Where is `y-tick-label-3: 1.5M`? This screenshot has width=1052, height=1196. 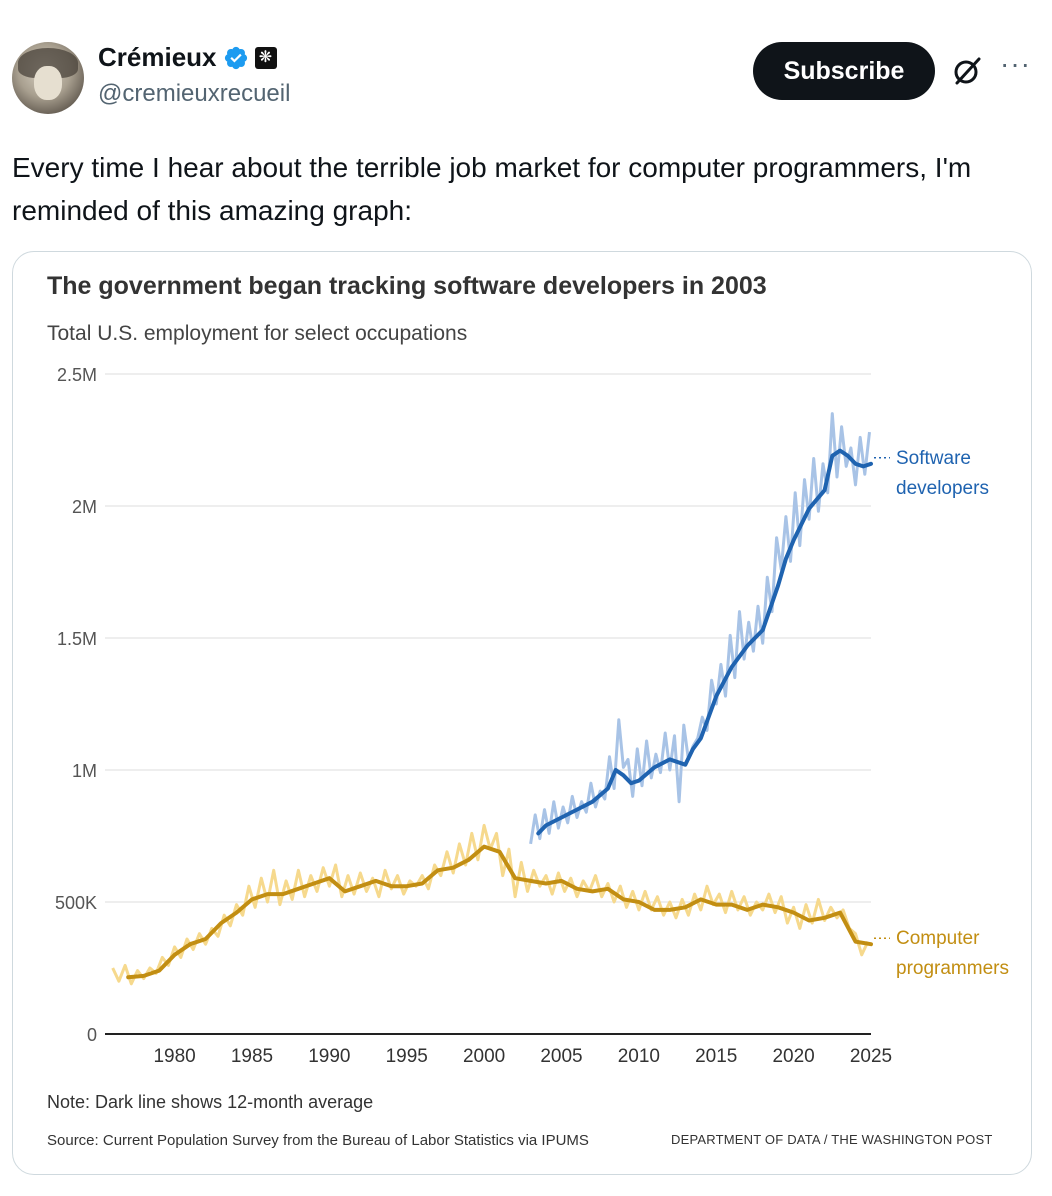 y-tick-label-3: 1.5M is located at coordinates (77, 639).